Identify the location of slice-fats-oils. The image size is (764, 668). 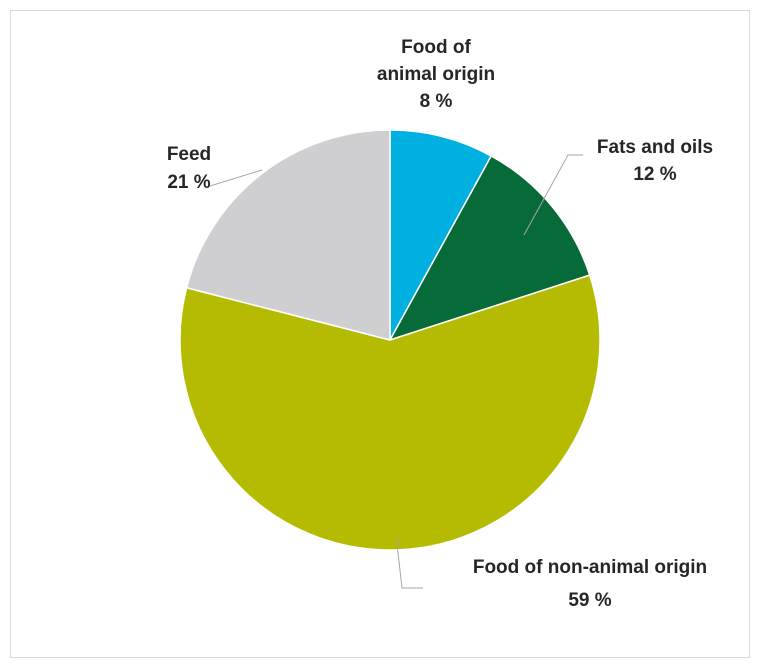
(489, 248).